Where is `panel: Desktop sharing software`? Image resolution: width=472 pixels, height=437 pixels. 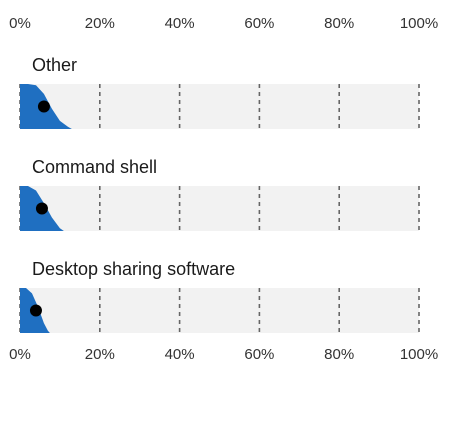 panel: Desktop sharing software is located at coordinates (219, 296).